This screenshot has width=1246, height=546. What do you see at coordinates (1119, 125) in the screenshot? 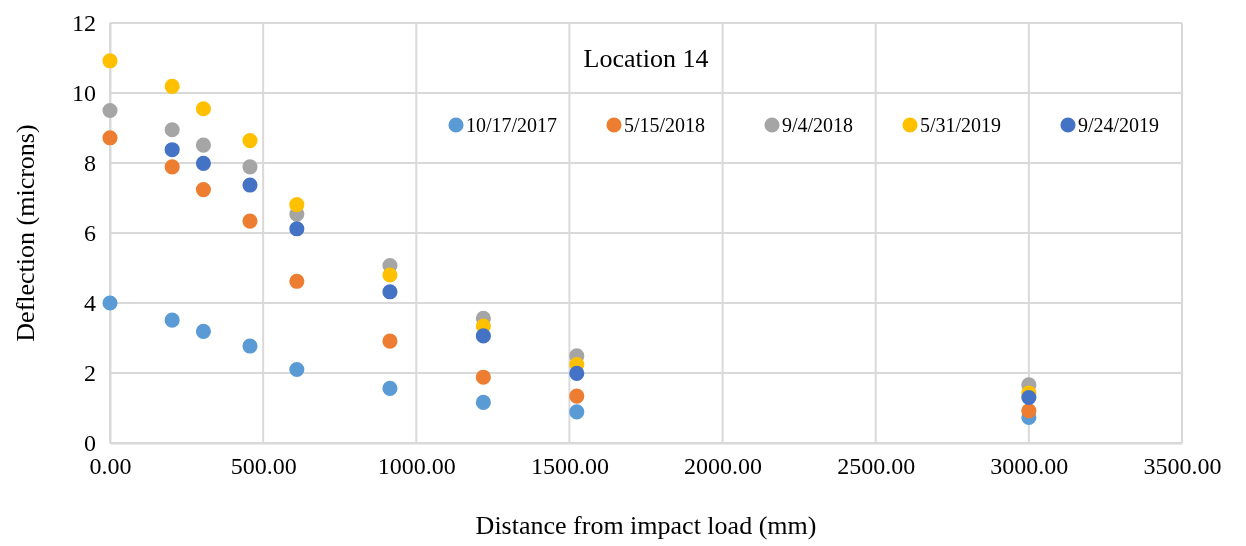
I see `legend-label: 9/24/2019` at bounding box center [1119, 125].